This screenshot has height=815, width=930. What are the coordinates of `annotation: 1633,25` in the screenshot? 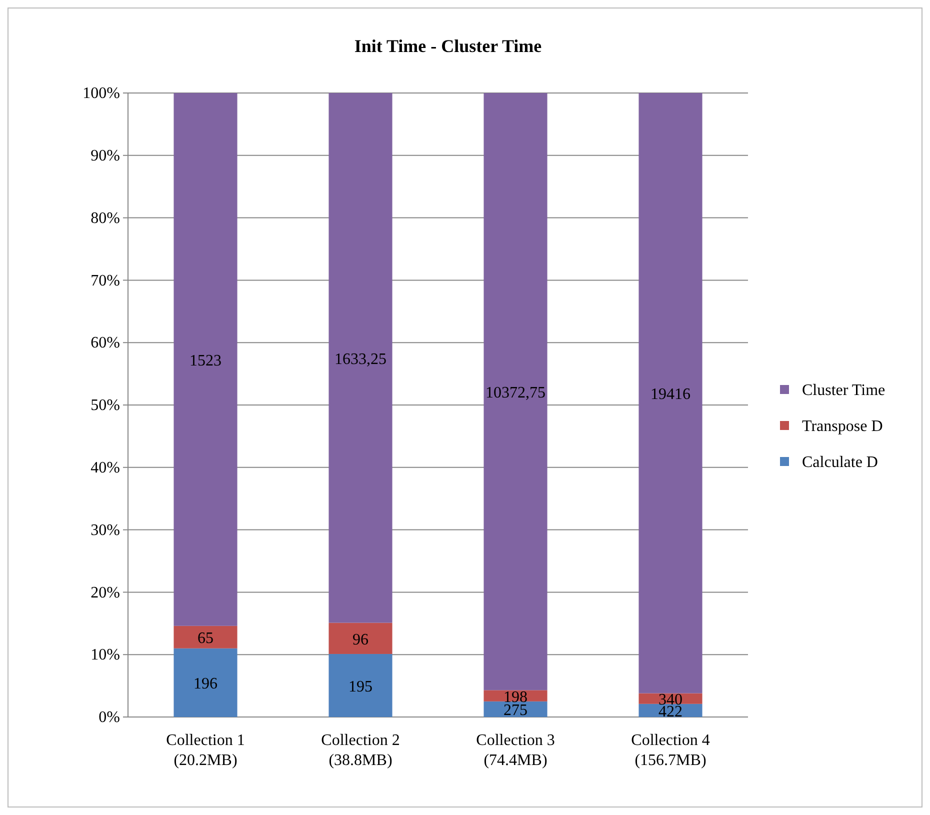 It's located at (360, 359).